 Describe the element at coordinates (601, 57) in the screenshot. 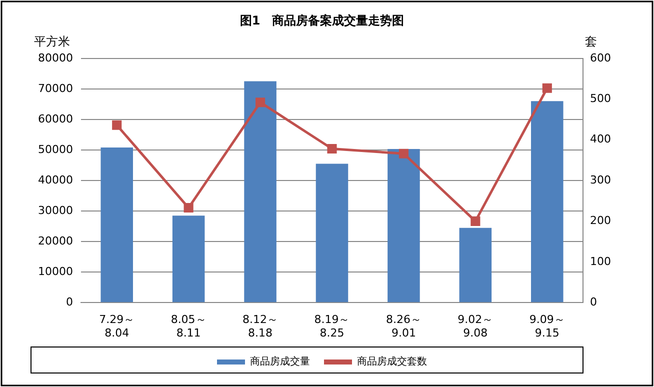

I see `y2-tick-label: 600` at that location.